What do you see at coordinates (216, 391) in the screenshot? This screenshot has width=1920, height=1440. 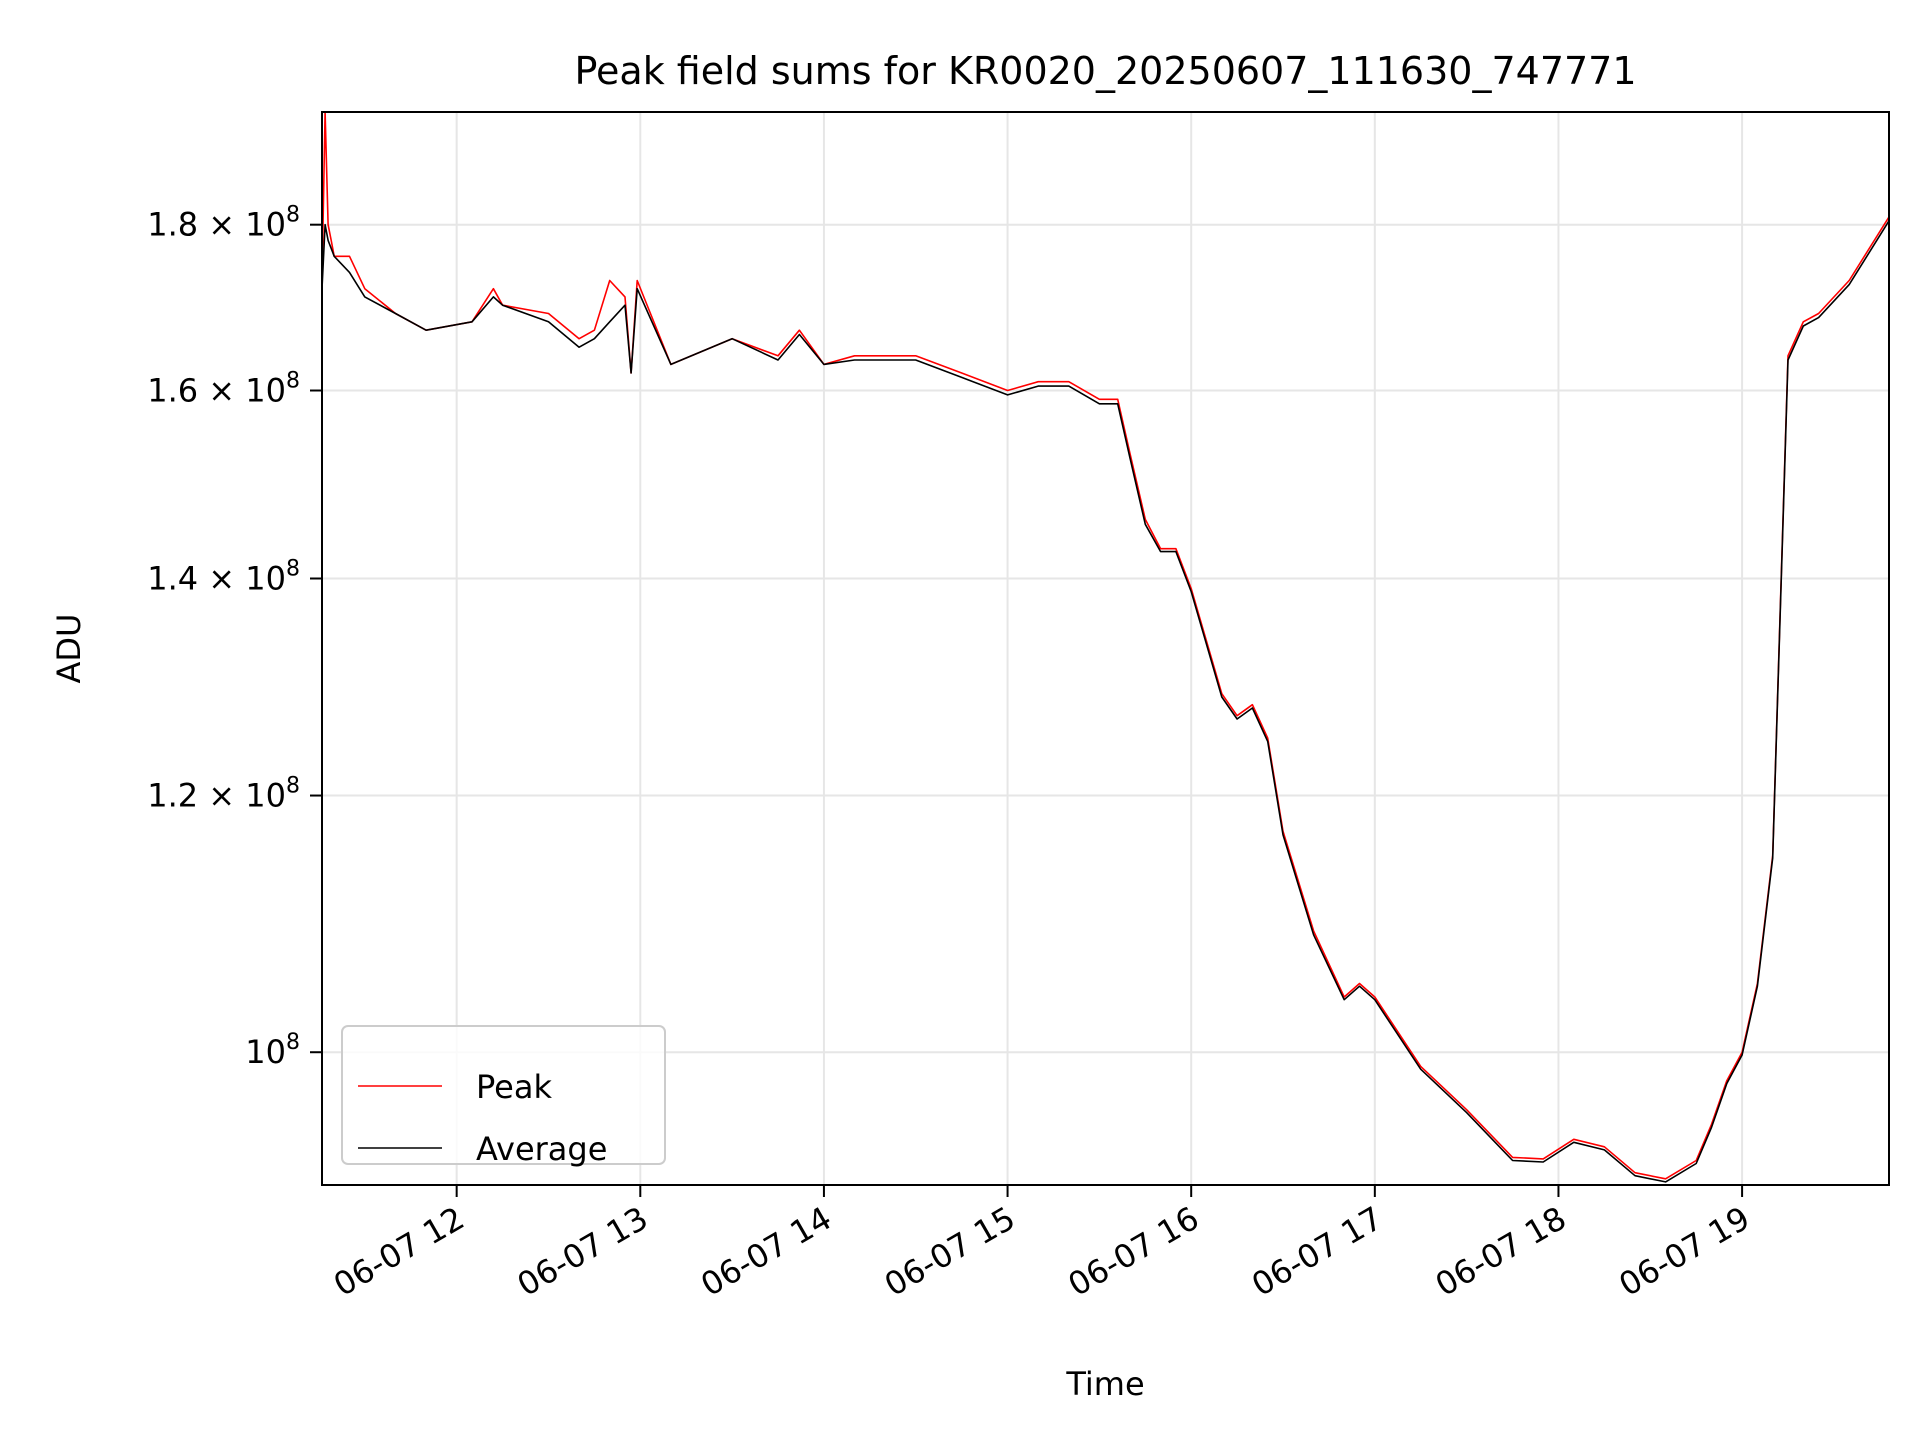 I see `y-tick-base: 1.6 × 10` at bounding box center [216, 391].